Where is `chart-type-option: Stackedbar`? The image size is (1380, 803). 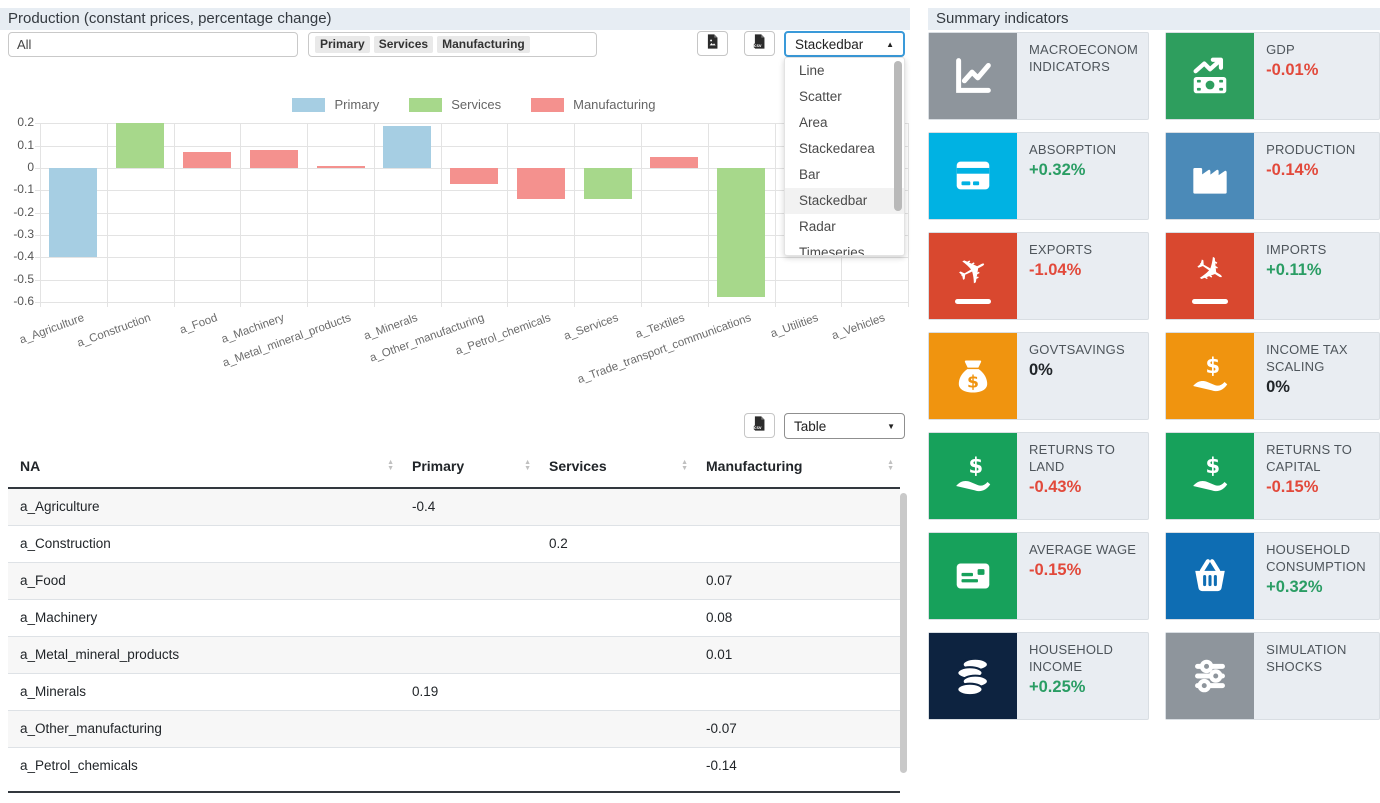
chart-type-option: Stackedbar is located at coordinates (844, 201).